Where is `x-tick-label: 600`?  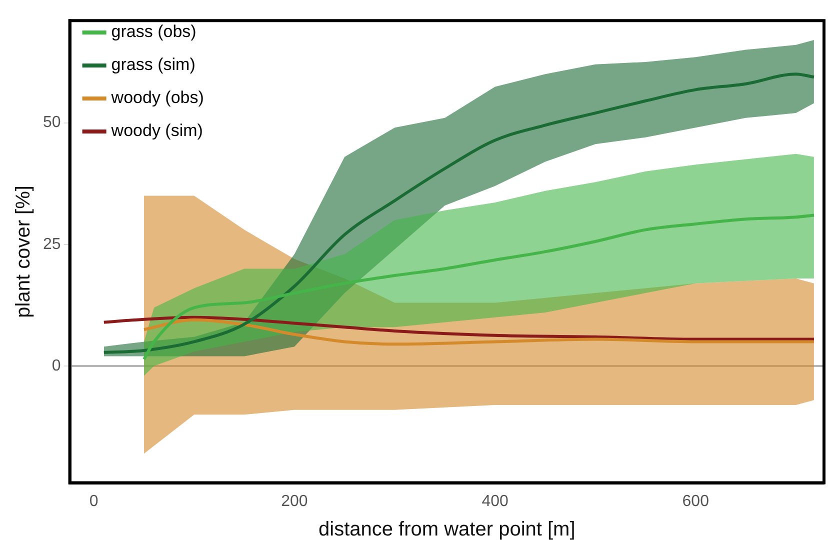
x-tick-label: 600 is located at coordinates (696, 501).